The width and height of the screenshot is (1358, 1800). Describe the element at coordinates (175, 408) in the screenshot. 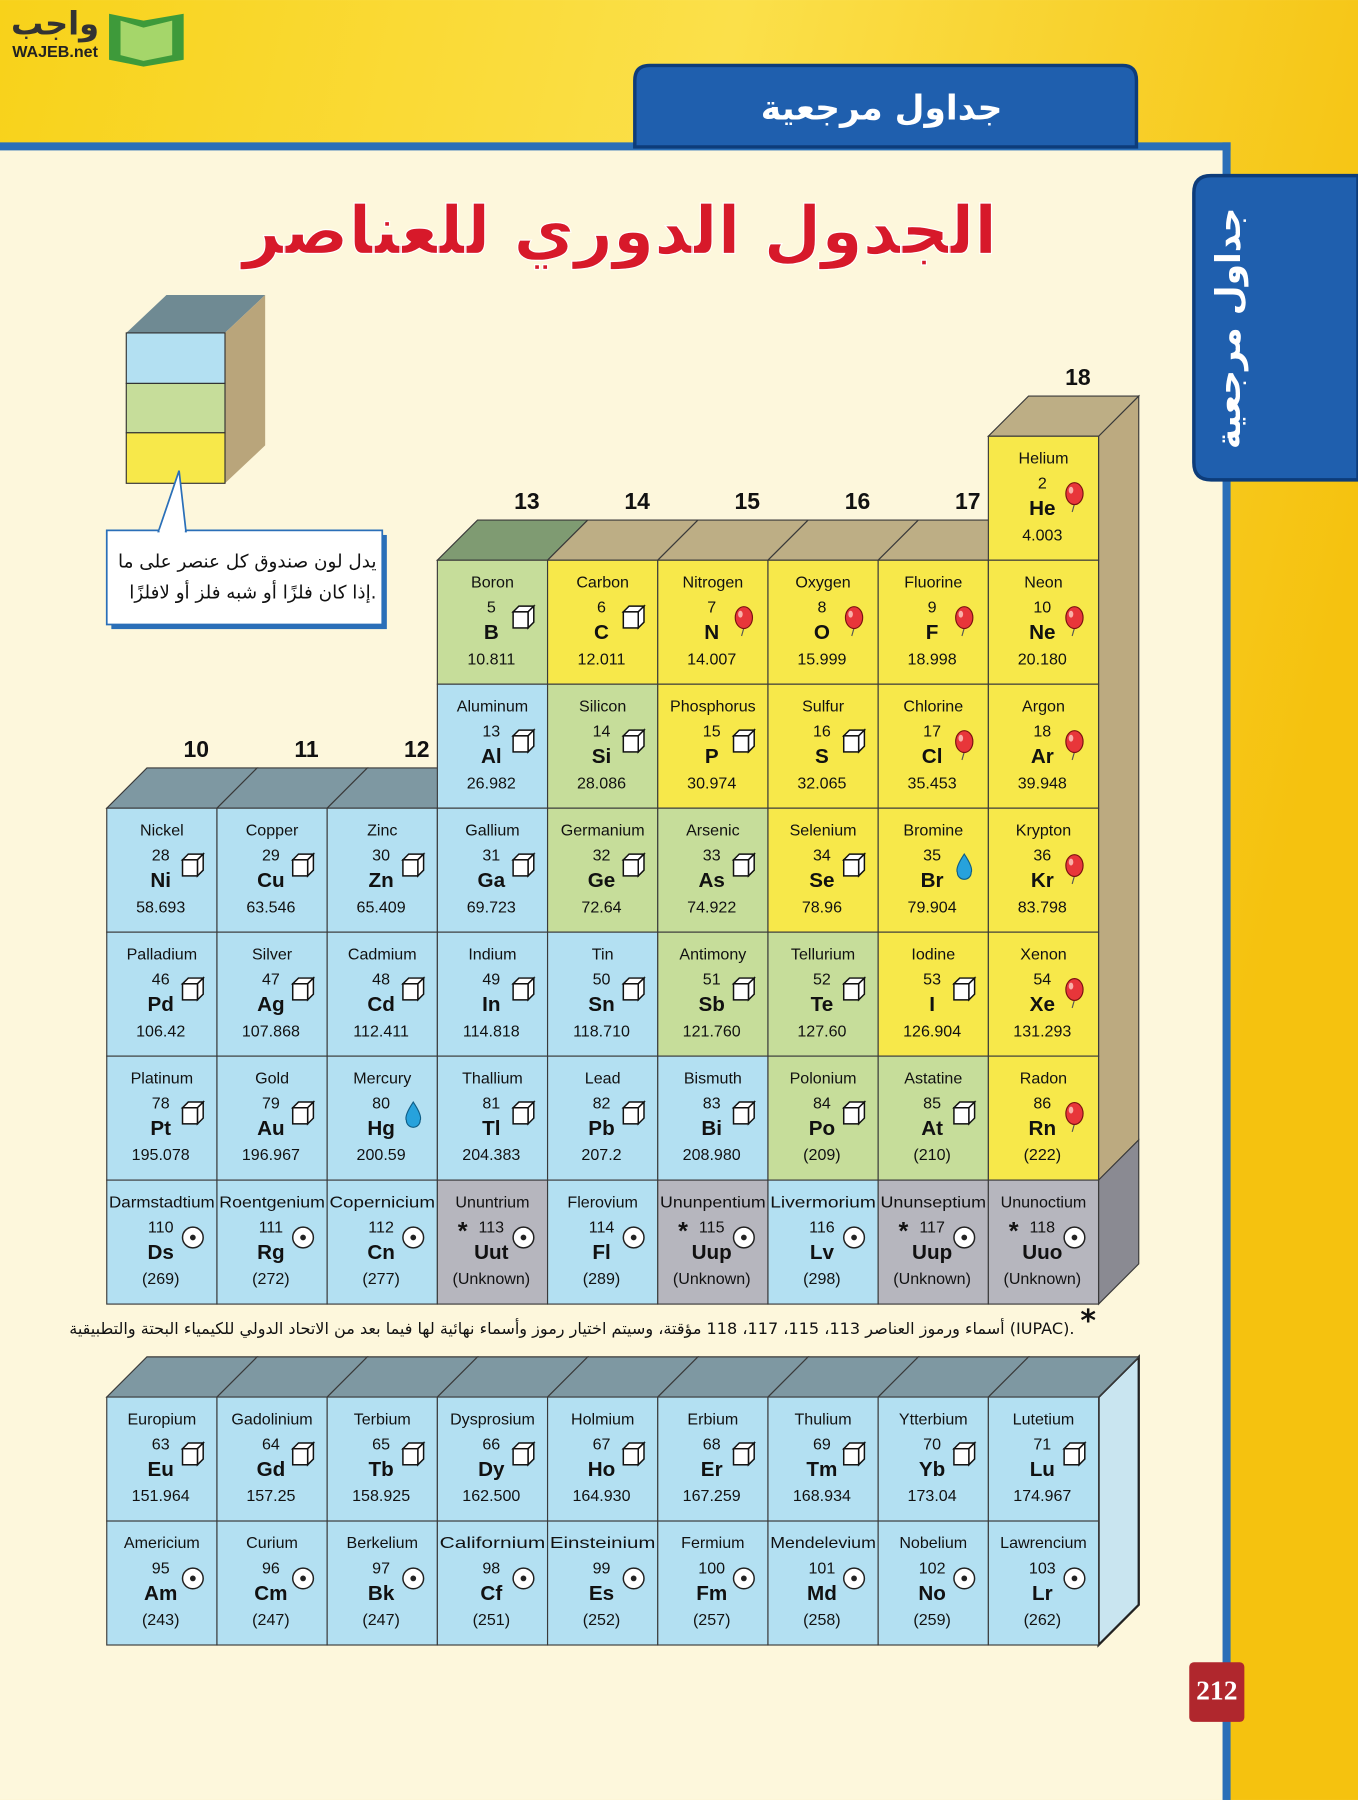

I see `cube-metalloid` at that location.